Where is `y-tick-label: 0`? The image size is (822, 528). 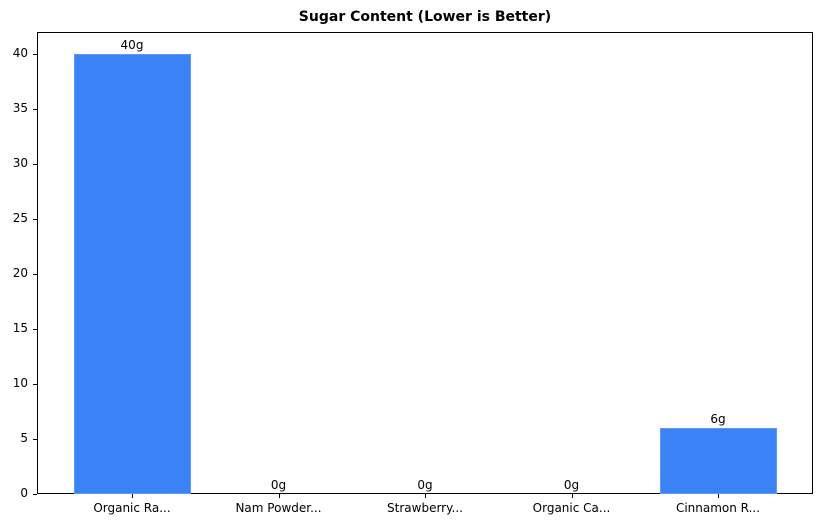 y-tick-label: 0 is located at coordinates (24, 493).